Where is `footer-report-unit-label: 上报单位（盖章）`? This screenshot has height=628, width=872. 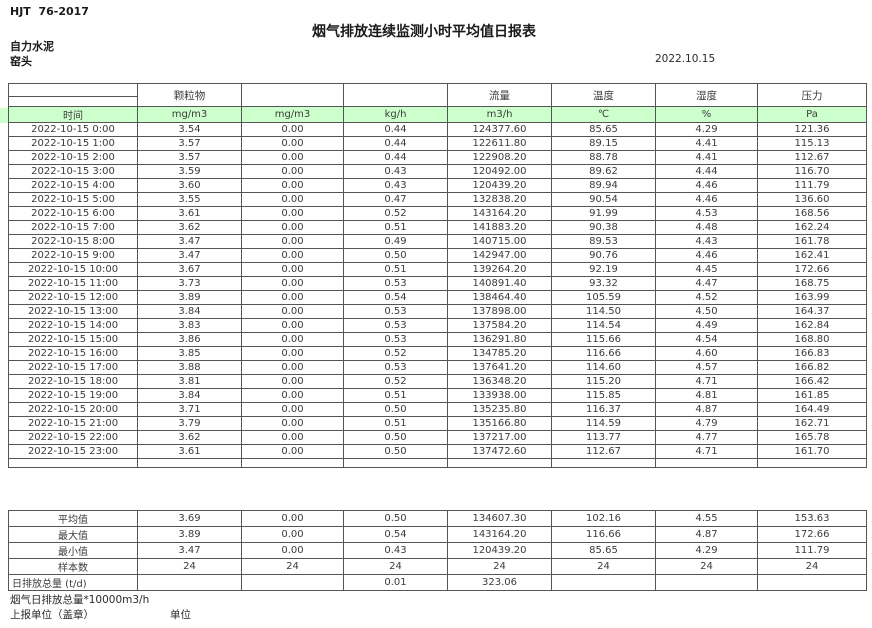 footer-report-unit-label: 上报单位（盖章） is located at coordinates (52, 615).